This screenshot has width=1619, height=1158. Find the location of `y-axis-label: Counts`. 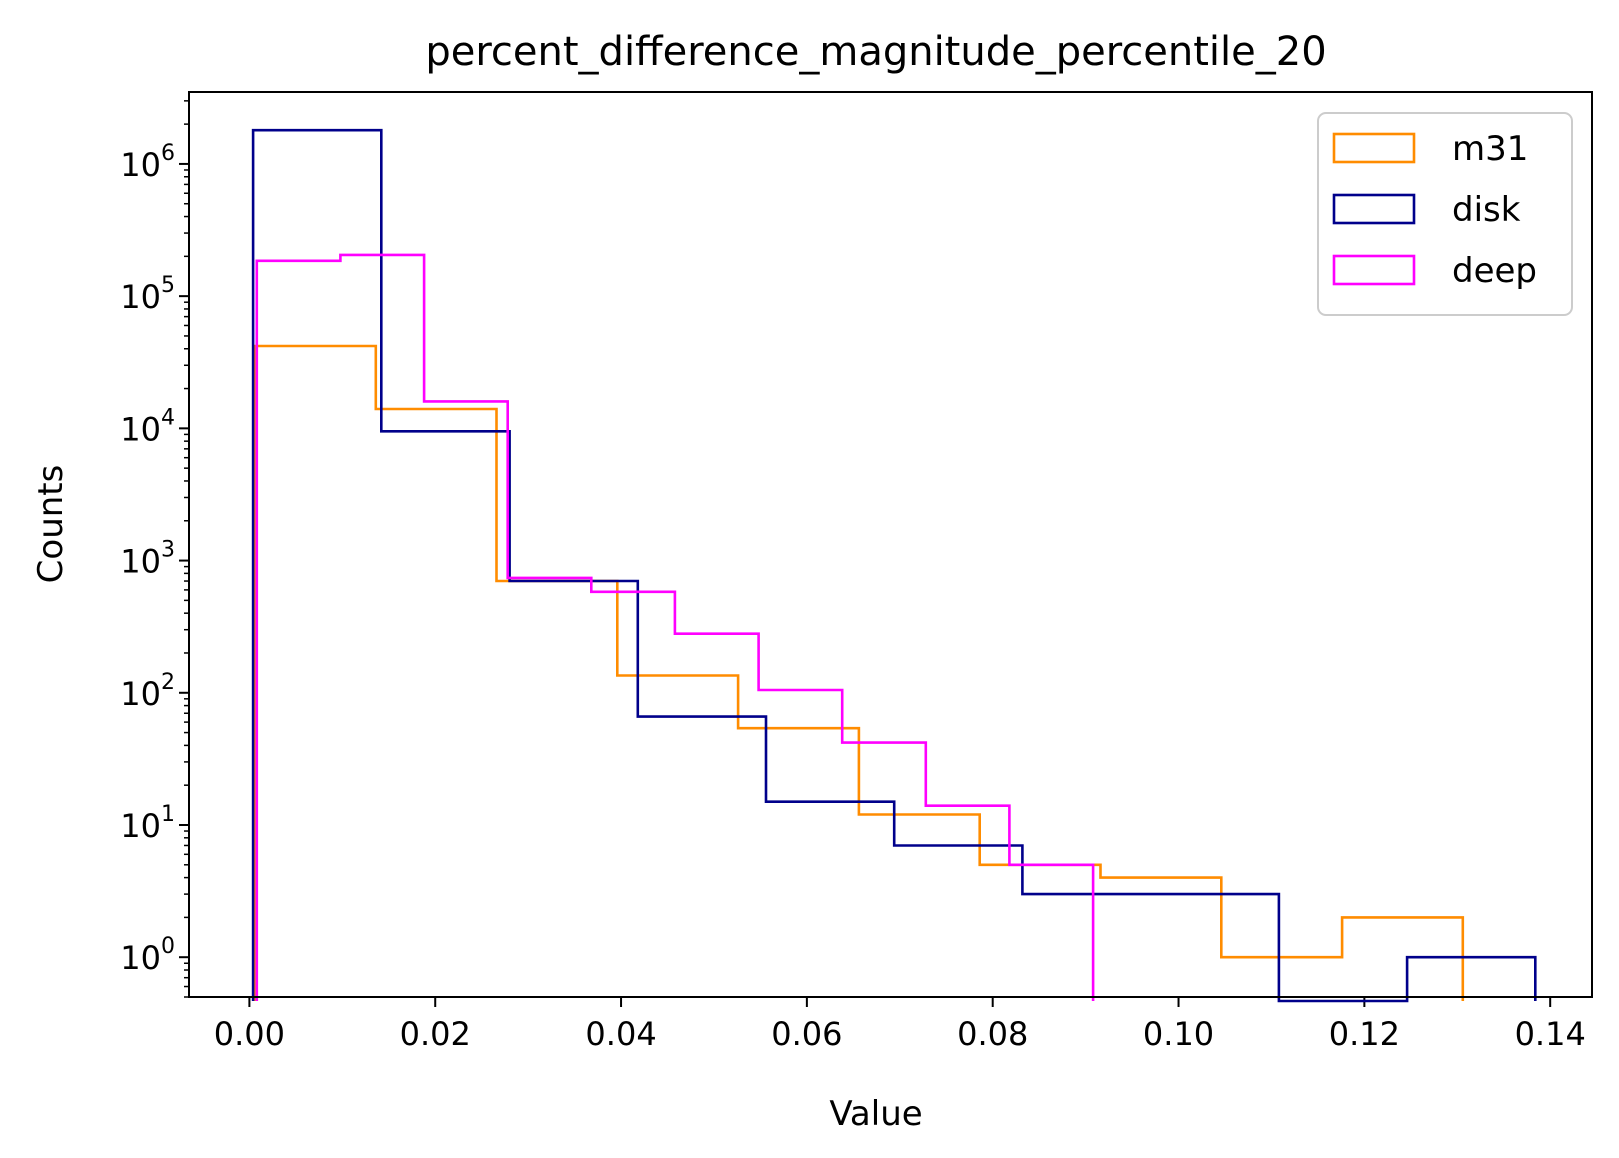

y-axis-label: Counts is located at coordinates (51, 524).